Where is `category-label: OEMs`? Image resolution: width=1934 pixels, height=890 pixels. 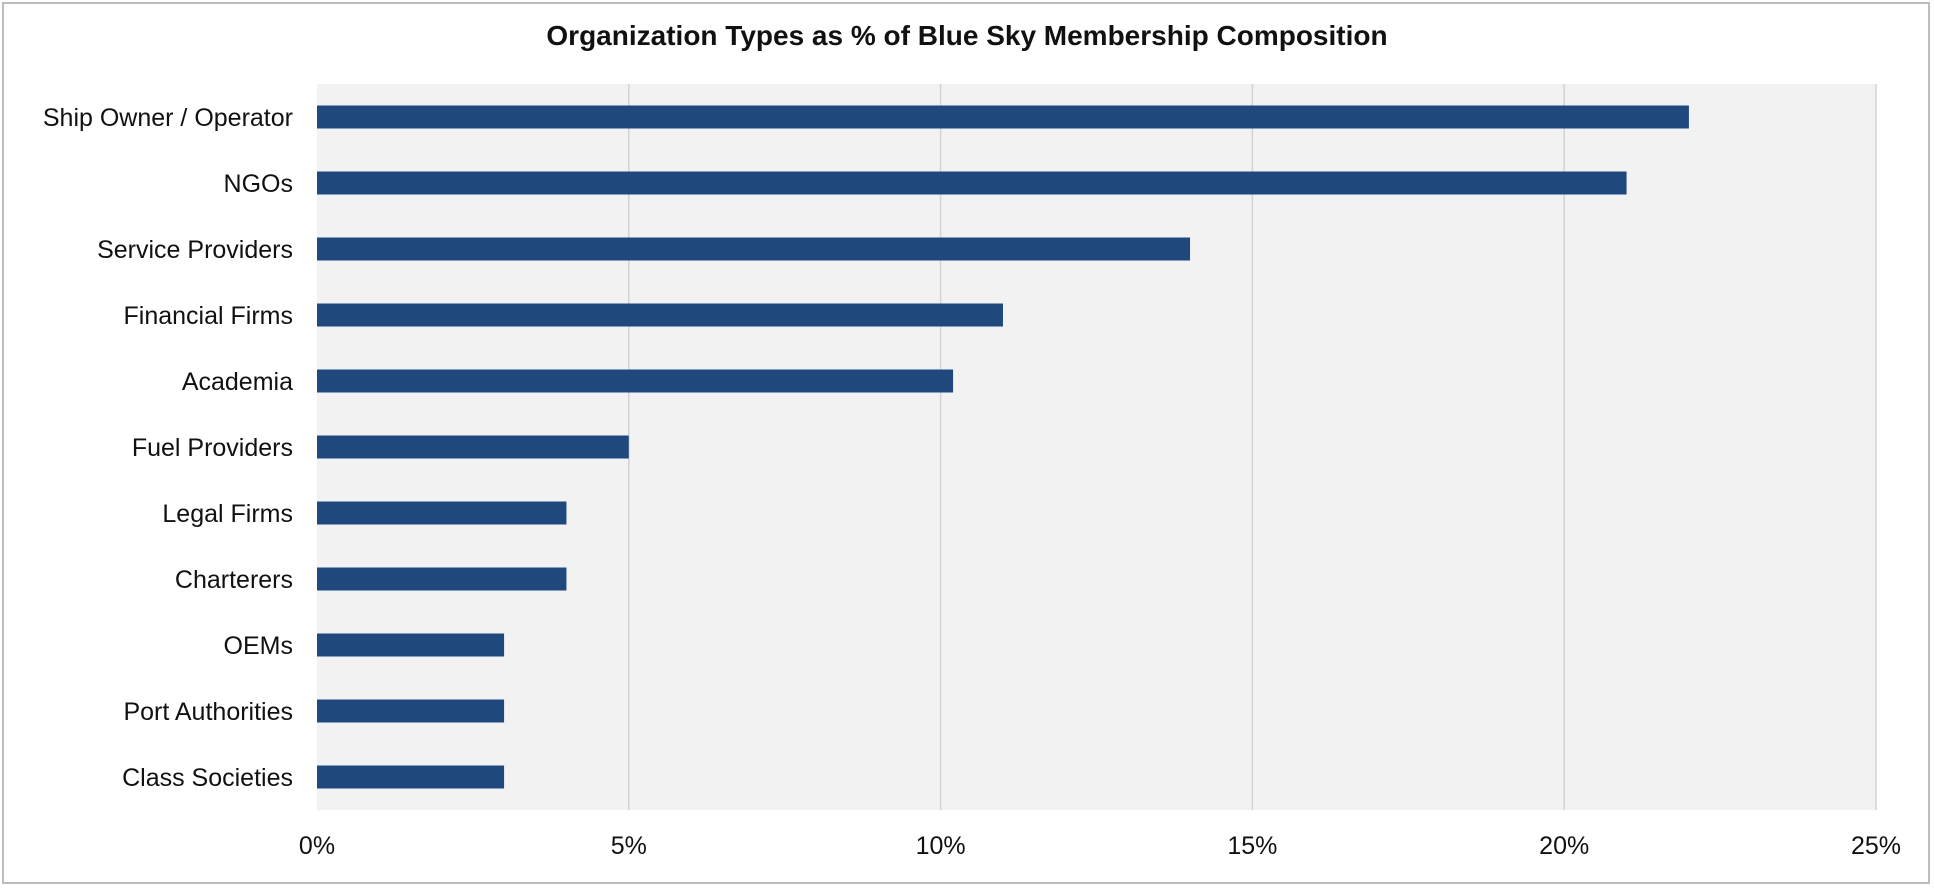 category-label: OEMs is located at coordinates (258, 646).